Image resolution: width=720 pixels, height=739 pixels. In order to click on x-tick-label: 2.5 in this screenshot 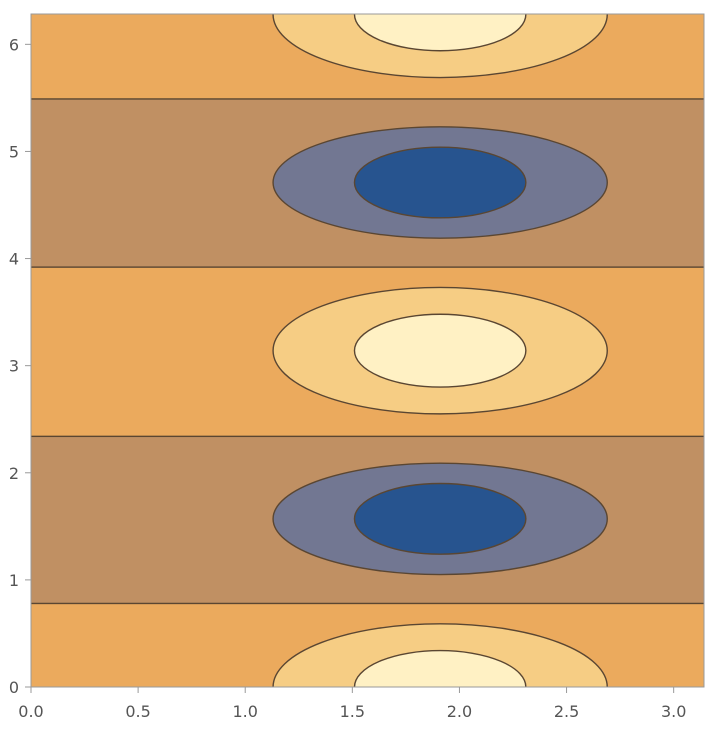, I will do `click(566, 711)`.